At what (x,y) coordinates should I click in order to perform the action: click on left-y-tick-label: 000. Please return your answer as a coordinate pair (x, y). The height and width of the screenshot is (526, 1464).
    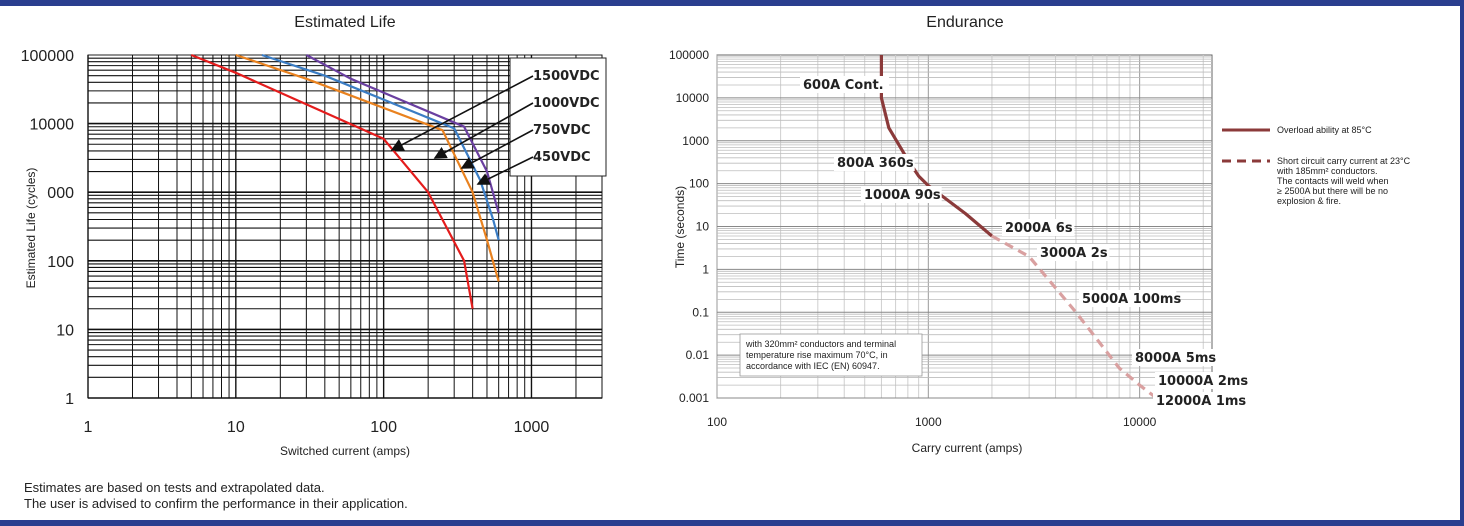
    Looking at the image, I should click on (60, 193).